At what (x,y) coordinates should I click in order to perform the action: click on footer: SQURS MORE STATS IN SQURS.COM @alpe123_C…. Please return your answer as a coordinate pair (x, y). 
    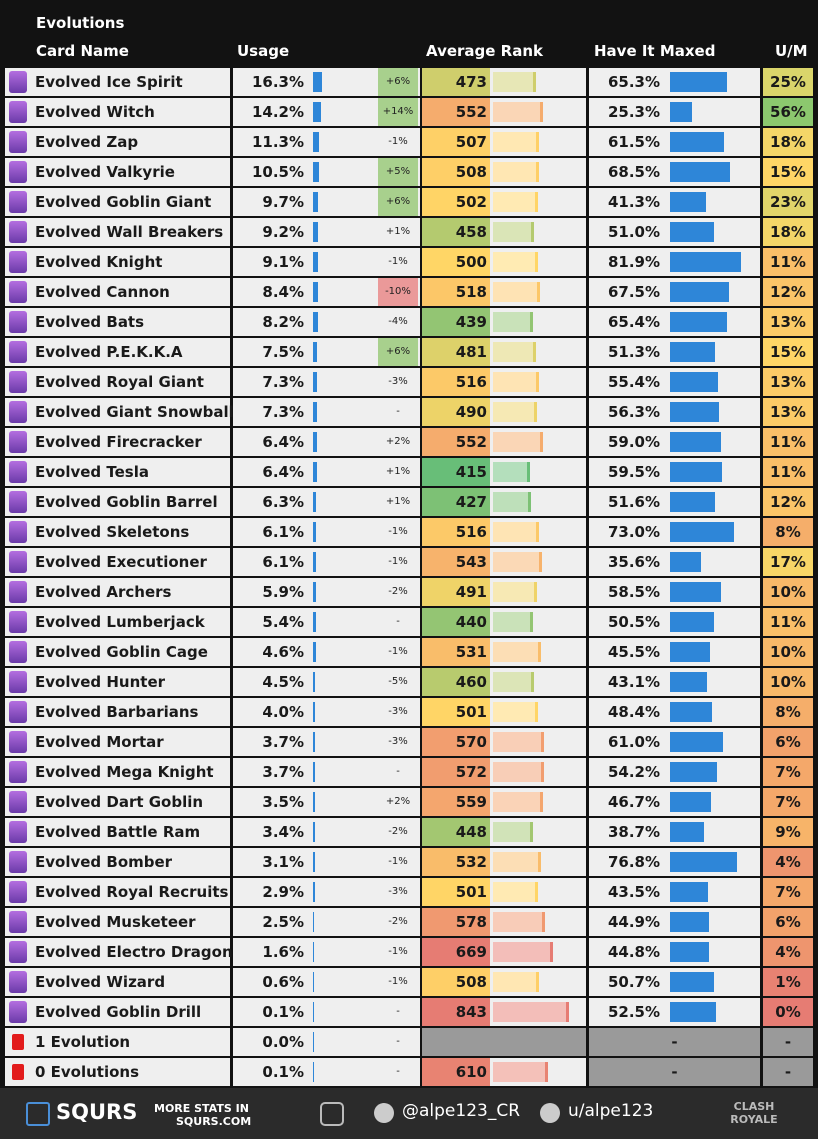
    Looking at the image, I should click on (409, 1113).